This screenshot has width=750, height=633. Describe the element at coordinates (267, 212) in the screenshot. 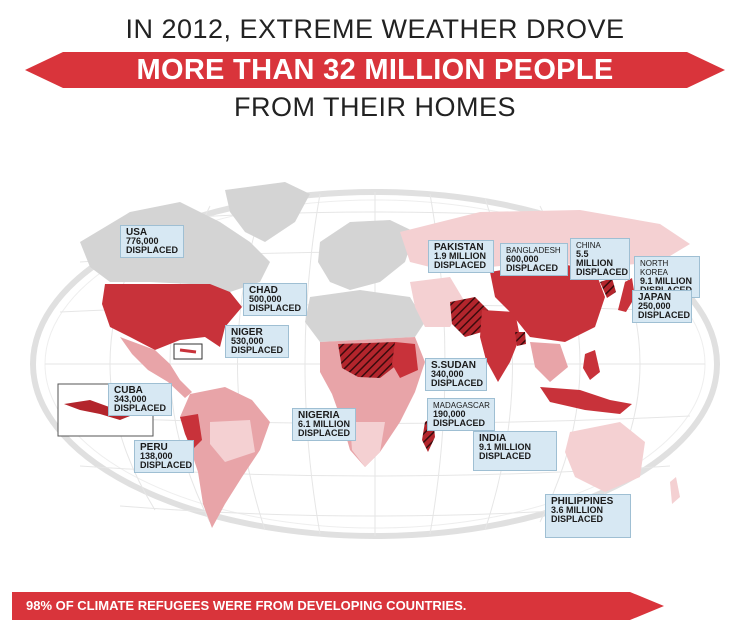

I see `greenland-land` at that location.